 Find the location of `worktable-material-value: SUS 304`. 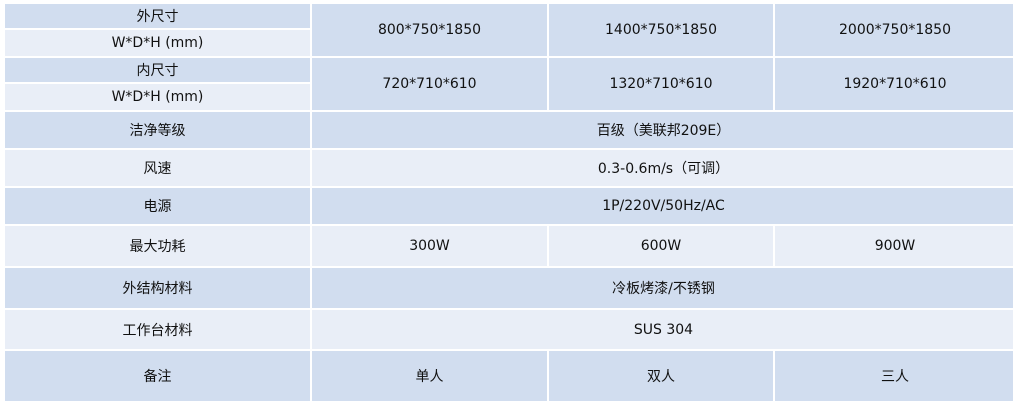

worktable-material-value: SUS 304 is located at coordinates (661, 329).